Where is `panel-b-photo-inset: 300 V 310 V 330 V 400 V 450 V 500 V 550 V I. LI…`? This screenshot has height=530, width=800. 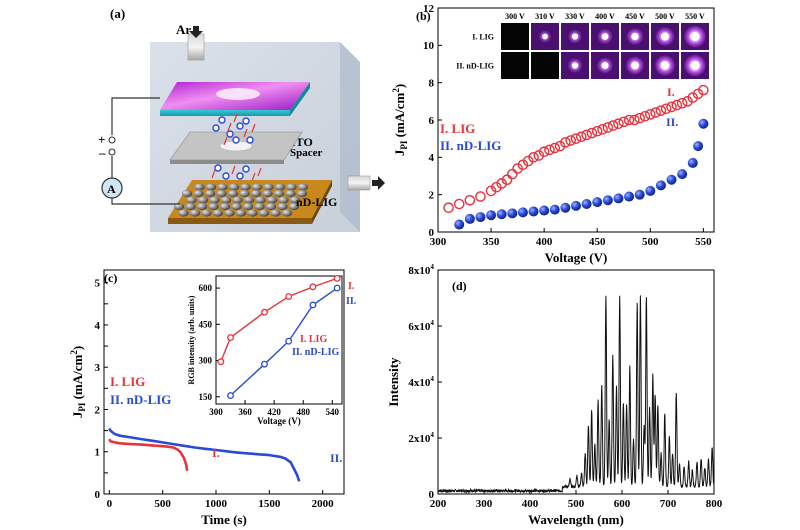
panel-b-photo-inset: 300 V 310 V 330 V 400 V 450 V 500 V 550 V I. LI… is located at coordinates (583, 45).